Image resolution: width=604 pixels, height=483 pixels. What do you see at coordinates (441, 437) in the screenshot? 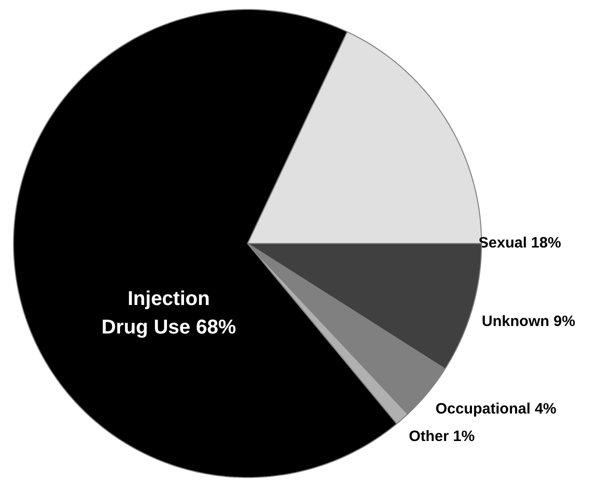
I see `slice-label: Other 1%` at bounding box center [441, 437].